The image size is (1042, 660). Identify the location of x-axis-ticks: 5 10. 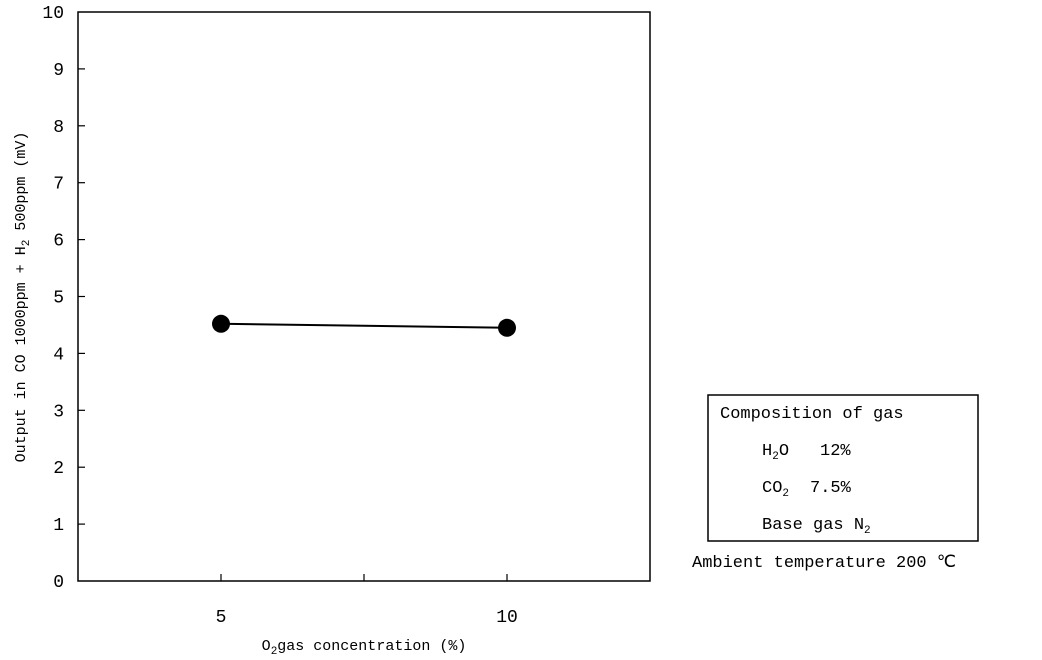
(367, 601).